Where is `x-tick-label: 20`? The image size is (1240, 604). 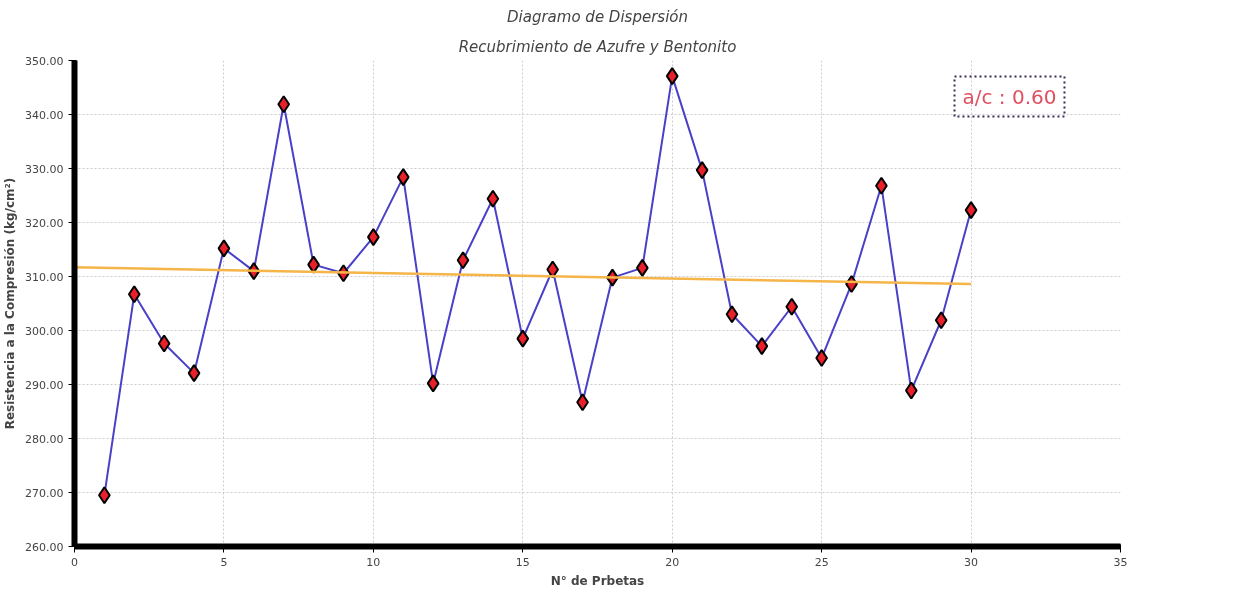 x-tick-label: 20 is located at coordinates (672, 562).